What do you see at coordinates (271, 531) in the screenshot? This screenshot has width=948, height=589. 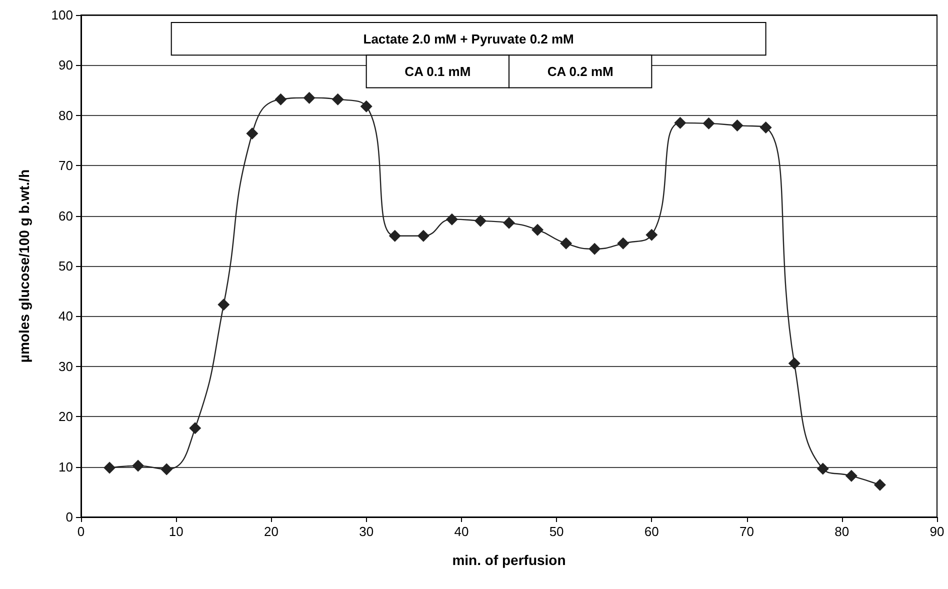 I see `x-tick-label: 20` at bounding box center [271, 531].